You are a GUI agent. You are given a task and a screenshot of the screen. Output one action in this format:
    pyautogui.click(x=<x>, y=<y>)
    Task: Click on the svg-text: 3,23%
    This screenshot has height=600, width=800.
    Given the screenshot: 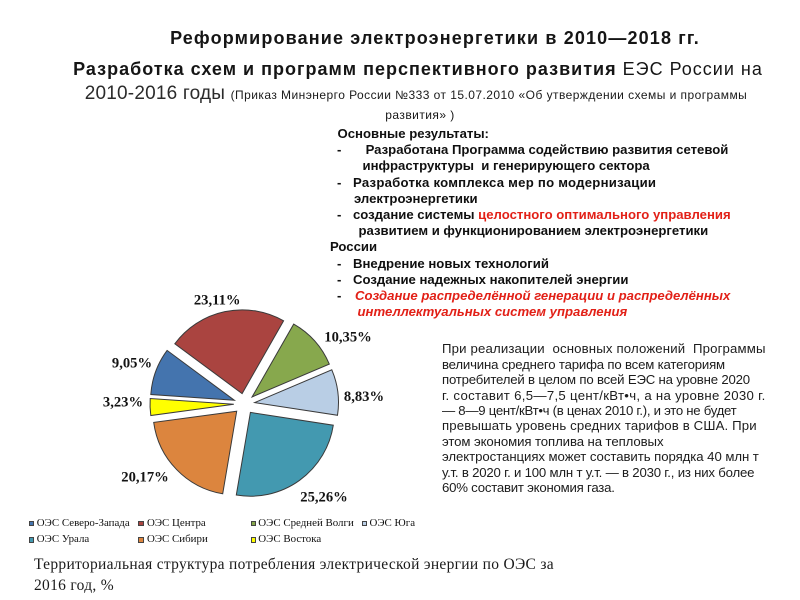 What is the action you would take?
    pyautogui.click(x=123, y=403)
    